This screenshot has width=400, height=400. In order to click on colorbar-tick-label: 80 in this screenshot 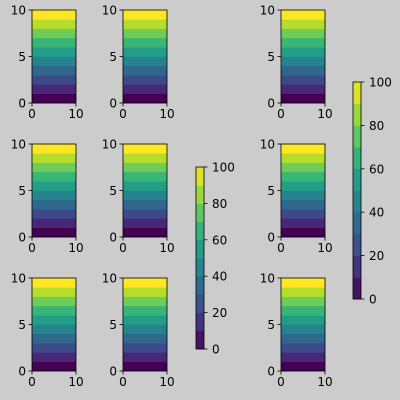, I will do `click(219, 204)`.